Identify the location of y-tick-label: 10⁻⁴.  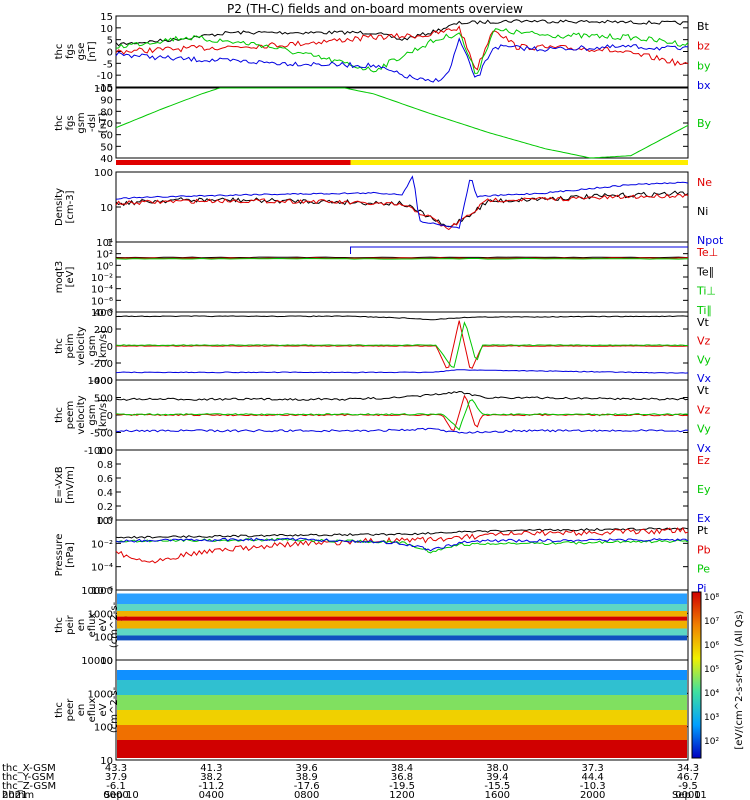
(102, 290).